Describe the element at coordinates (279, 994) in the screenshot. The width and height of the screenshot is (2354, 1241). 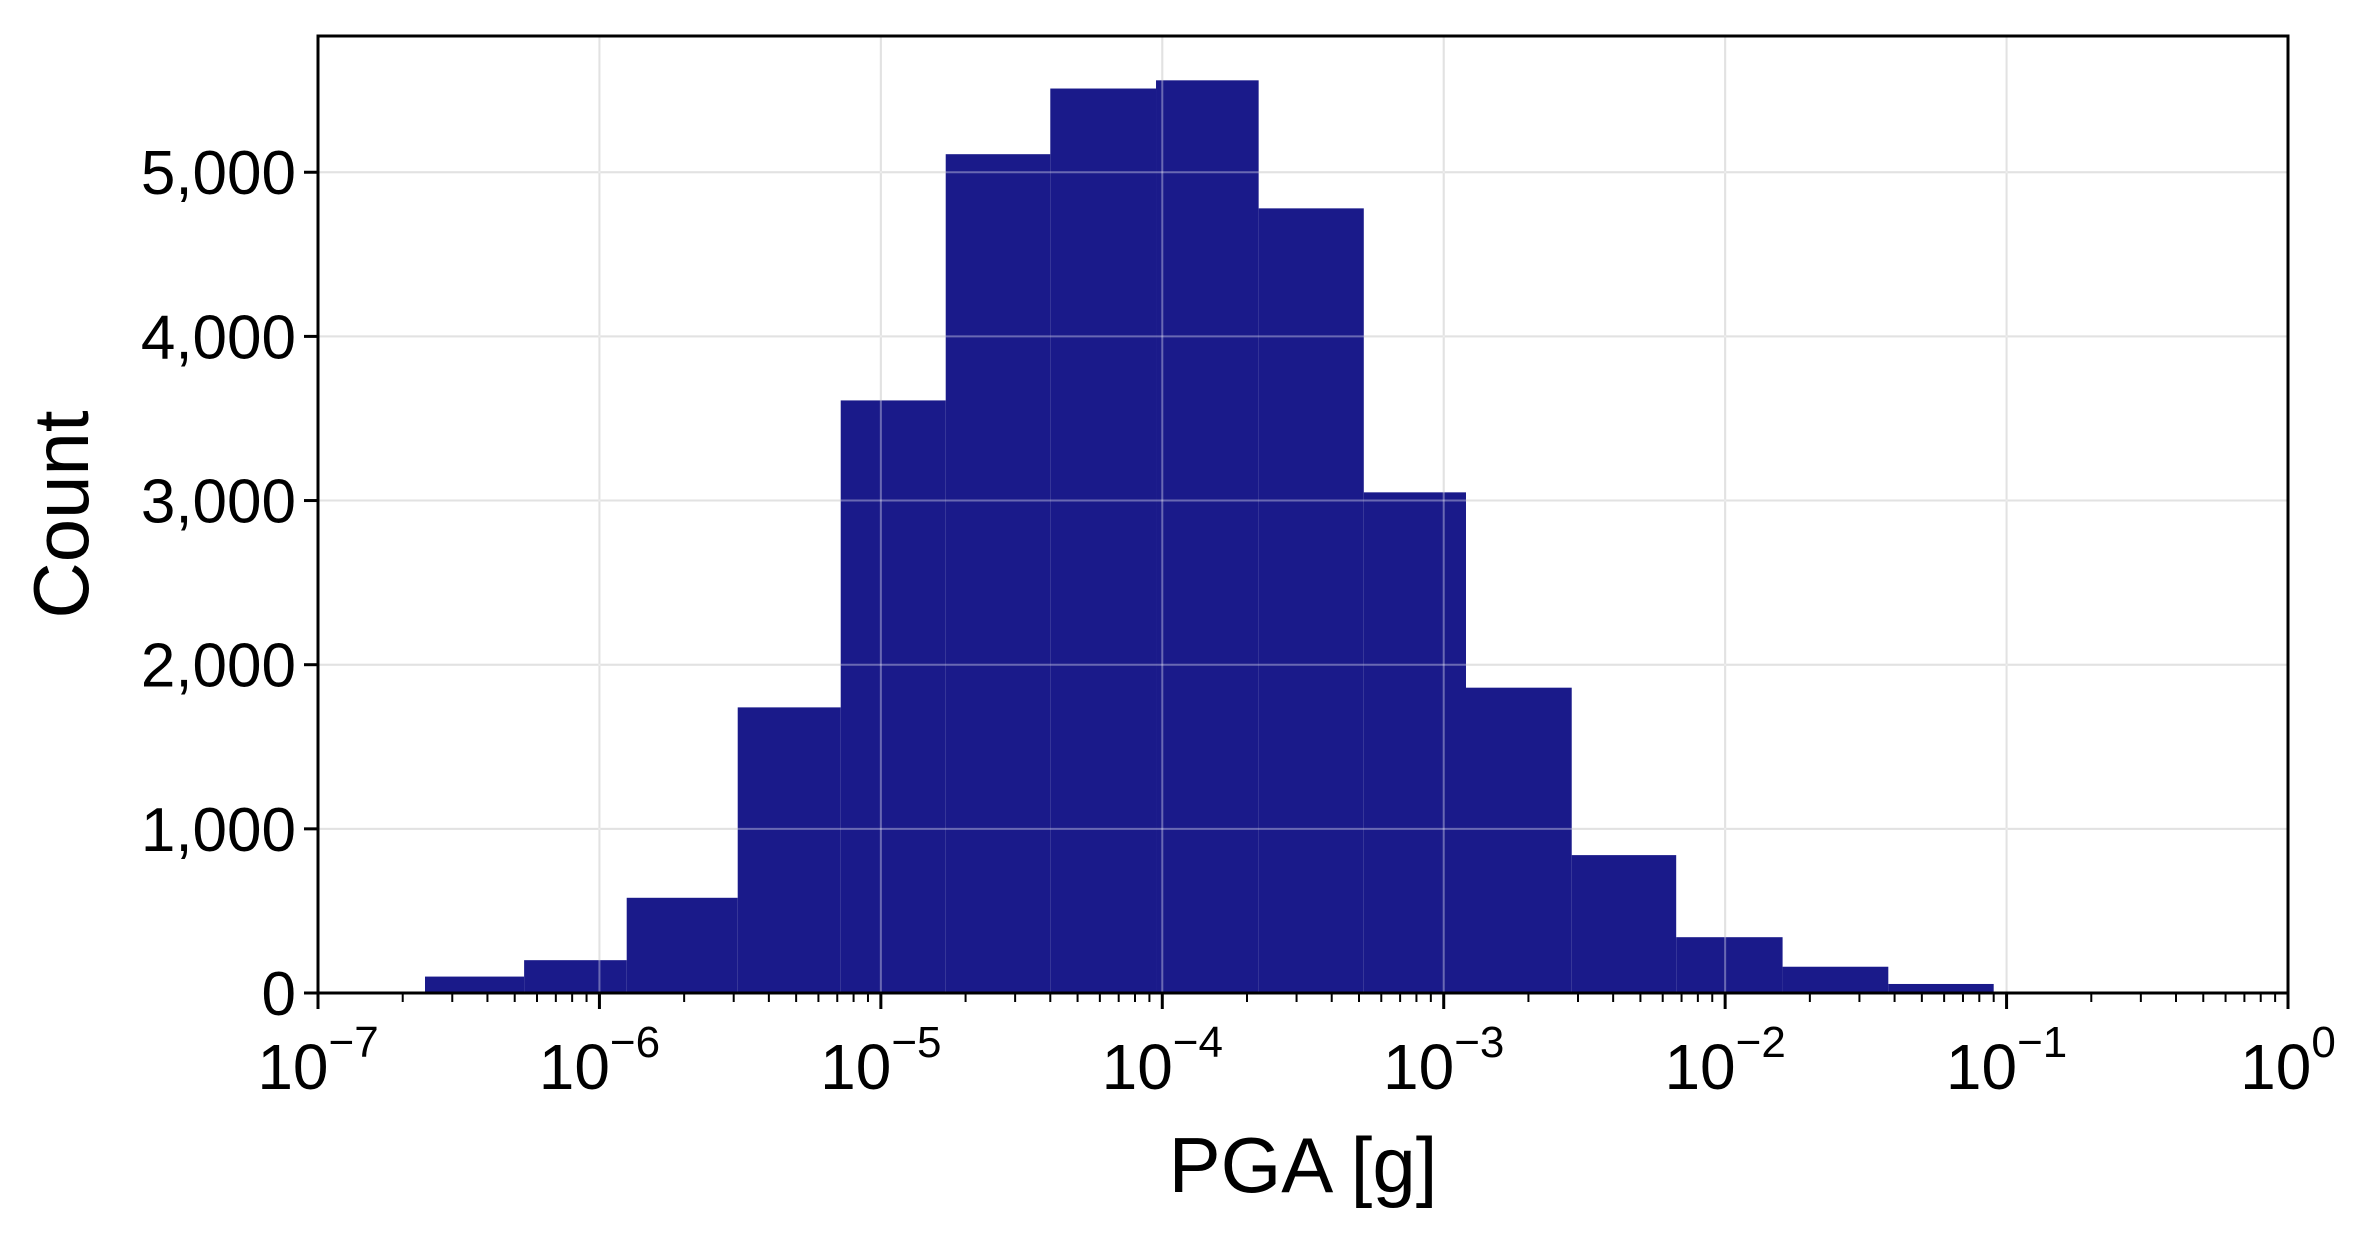
I see `y-tick-label: 0` at that location.